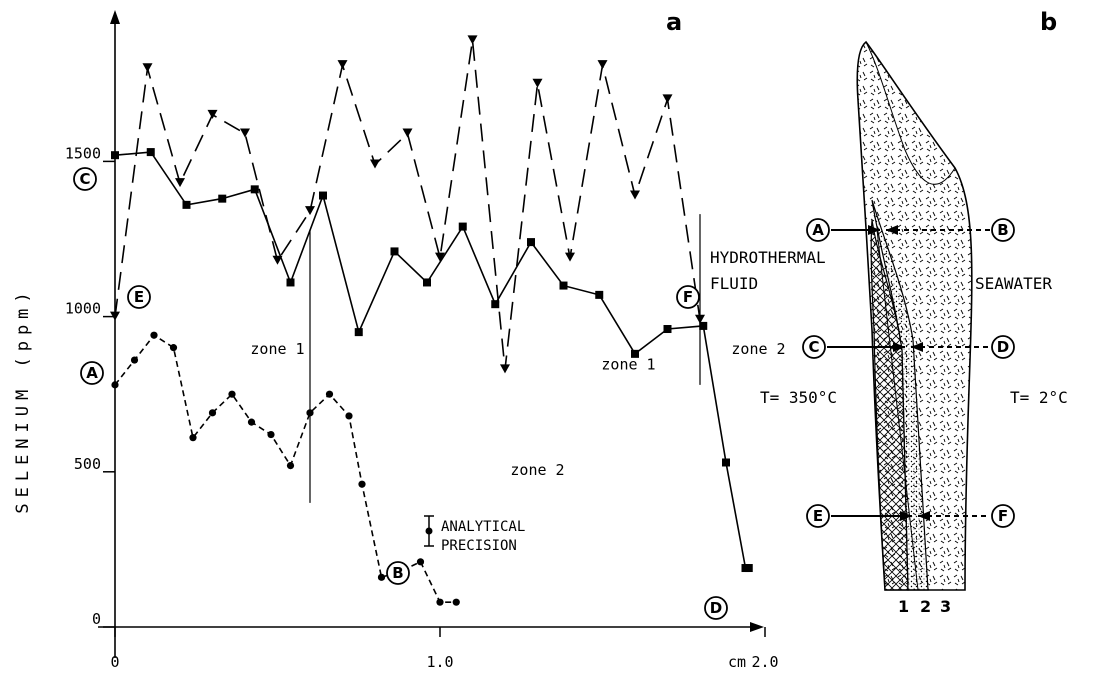 Image resolution: width=1097 pixels, height=676 pixels. I want to click on analytical-precision-legend: ANALYTICAL PRECISION, so click(474, 534).